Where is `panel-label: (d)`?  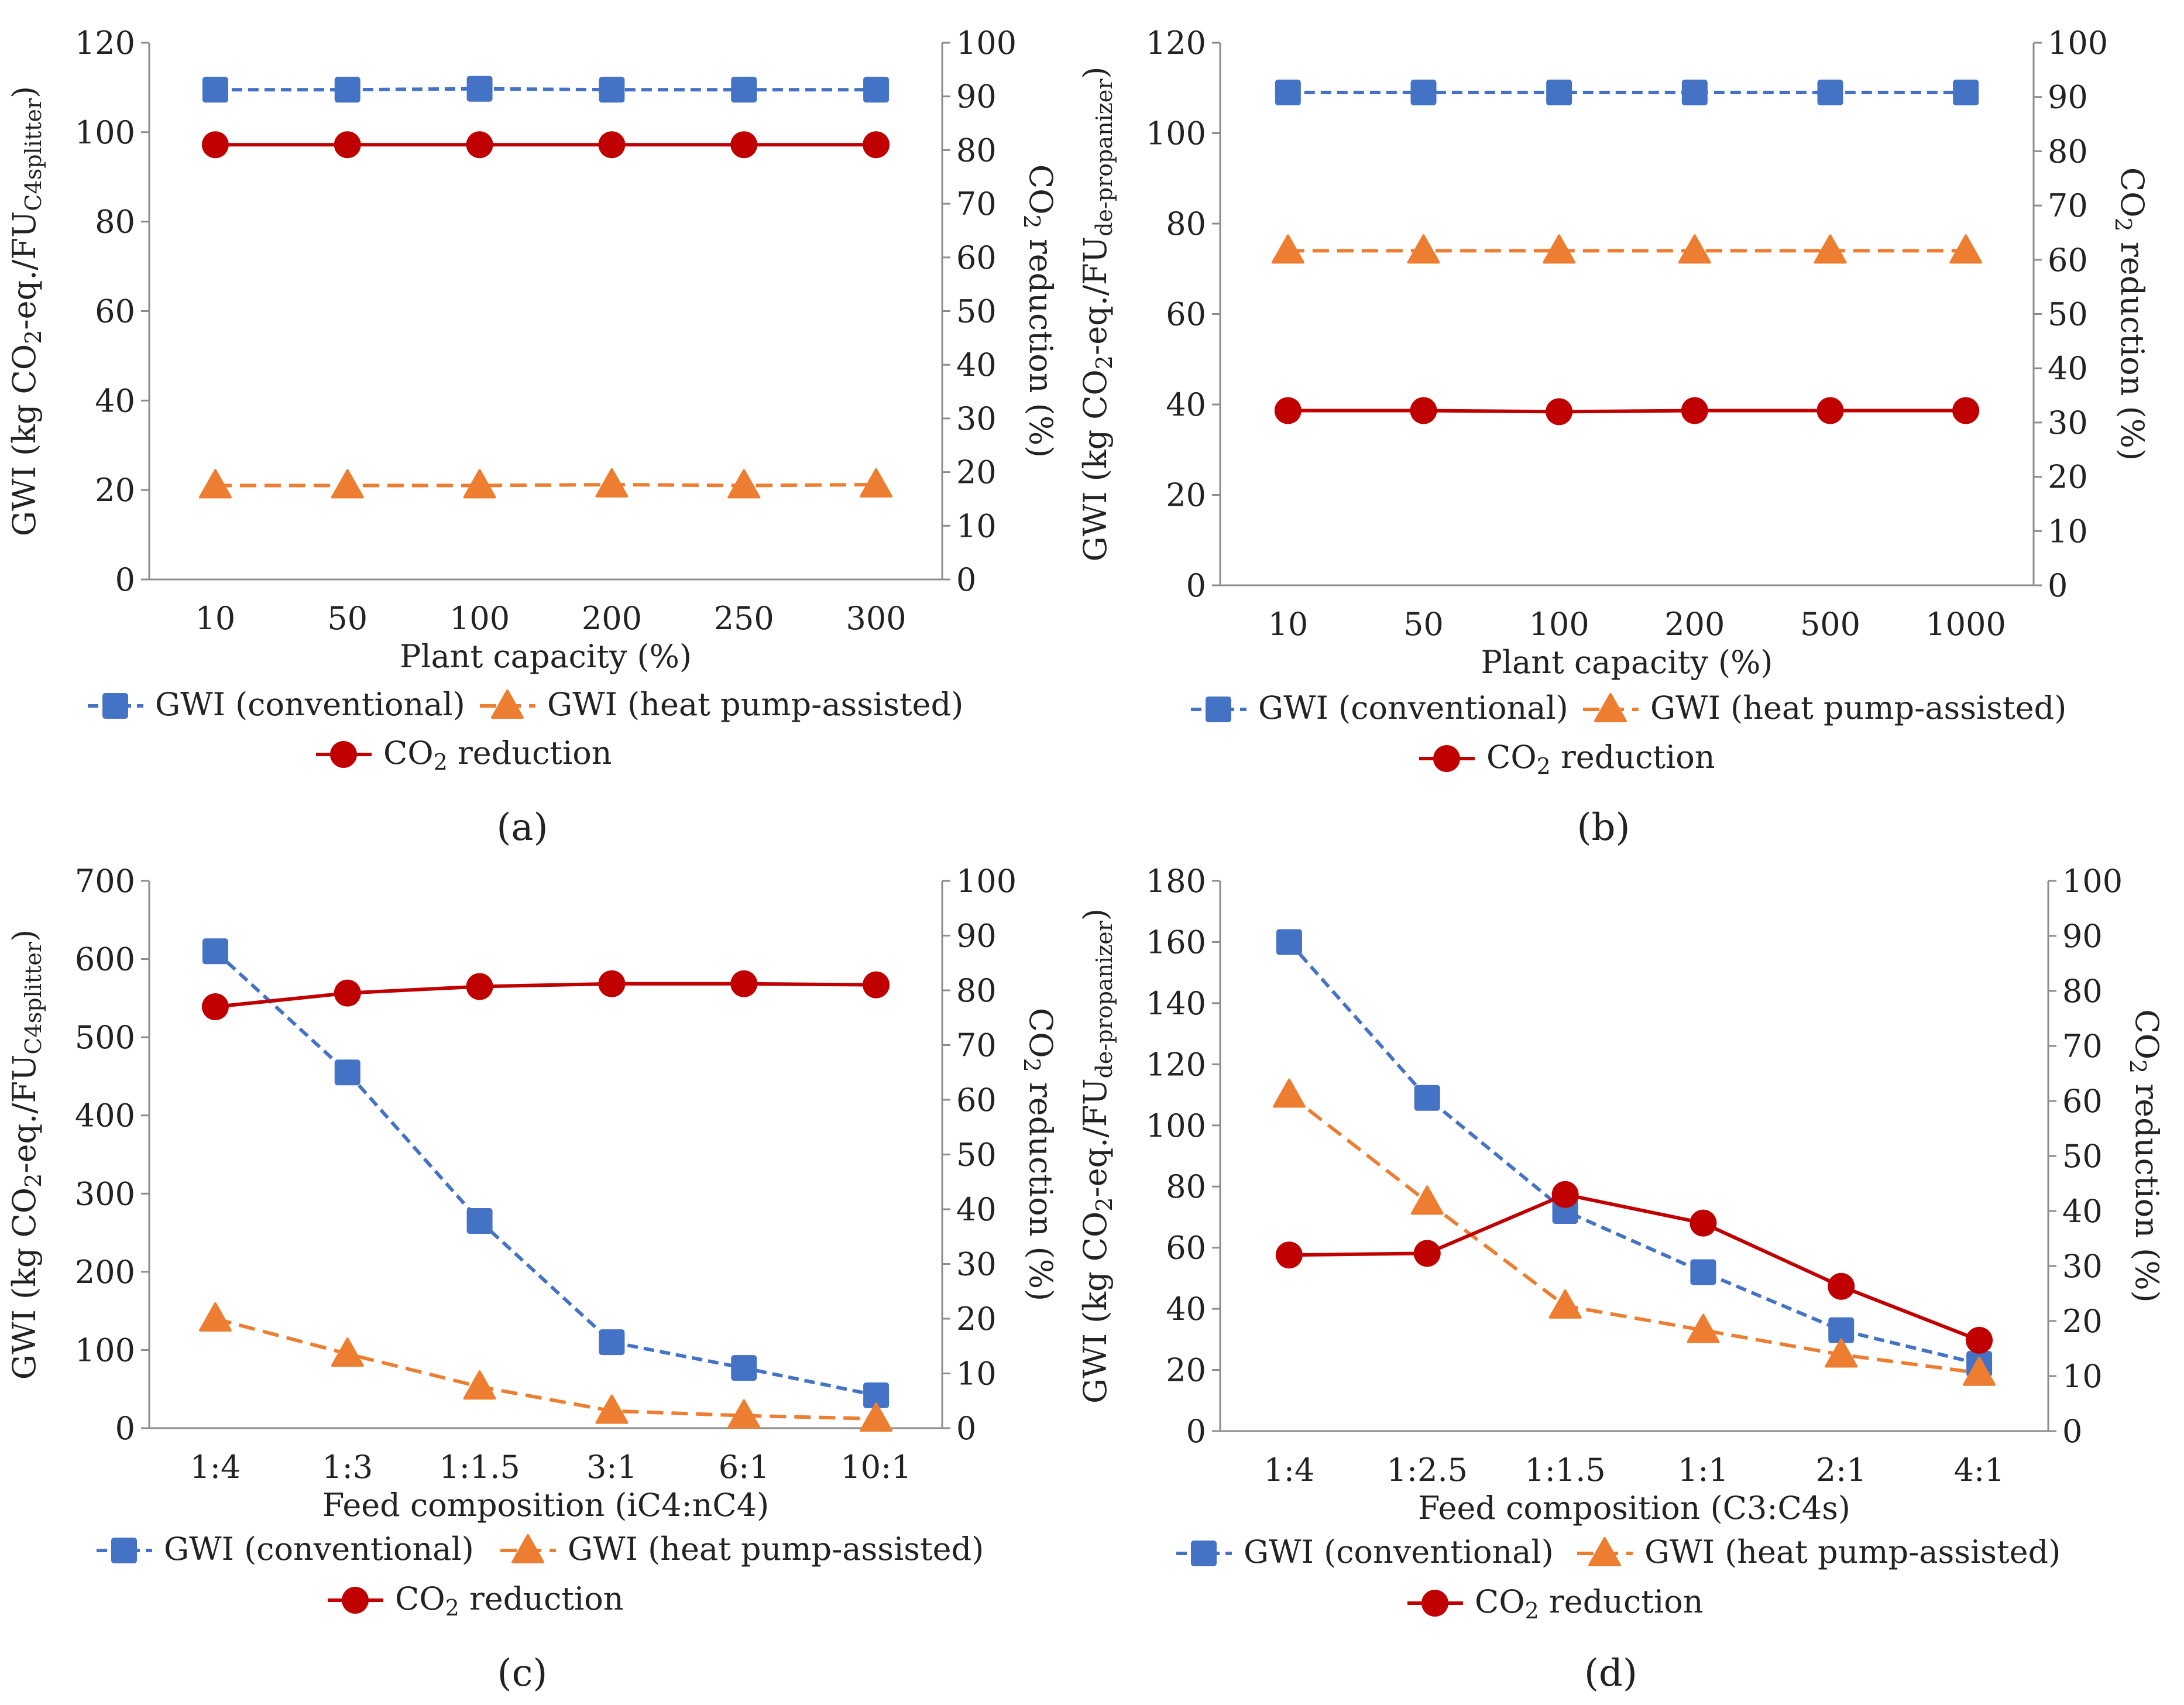
panel-label: (d) is located at coordinates (1610, 1673).